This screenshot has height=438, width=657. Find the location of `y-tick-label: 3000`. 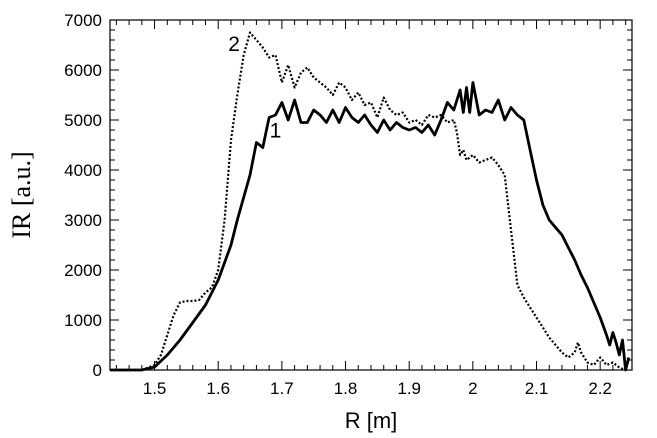

y-tick-label: 3000 is located at coordinates (83, 220).